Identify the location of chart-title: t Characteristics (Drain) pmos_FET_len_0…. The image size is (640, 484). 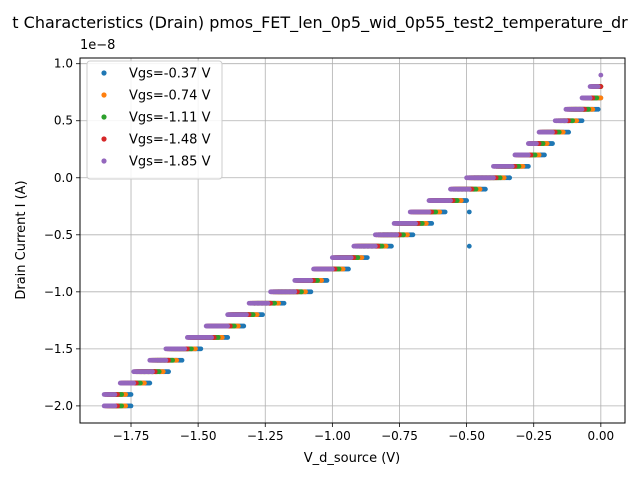
(320, 23).